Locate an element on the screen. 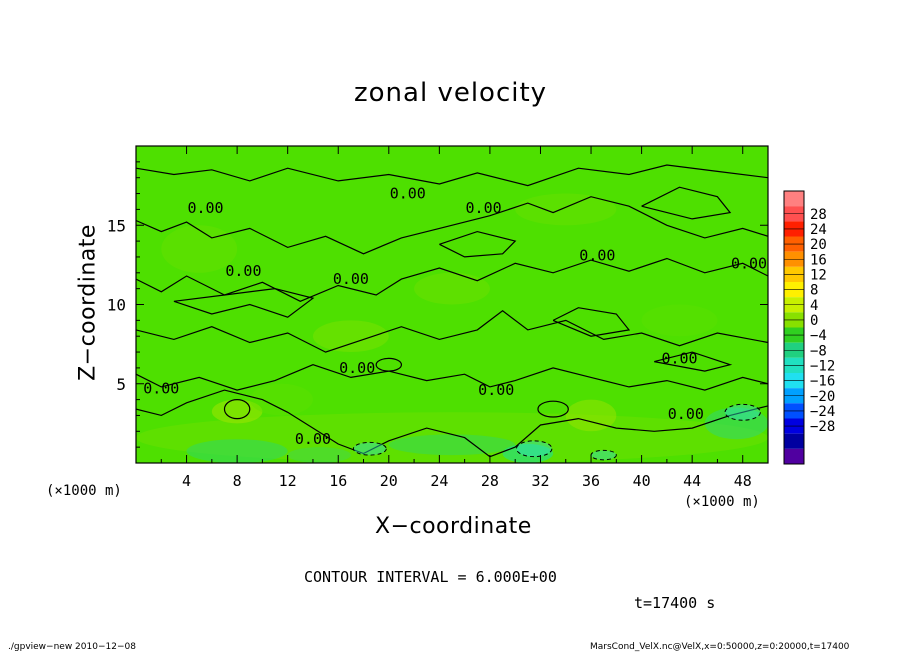 This screenshot has width=904, height=654. x-tick-label: 40 is located at coordinates (642, 481).